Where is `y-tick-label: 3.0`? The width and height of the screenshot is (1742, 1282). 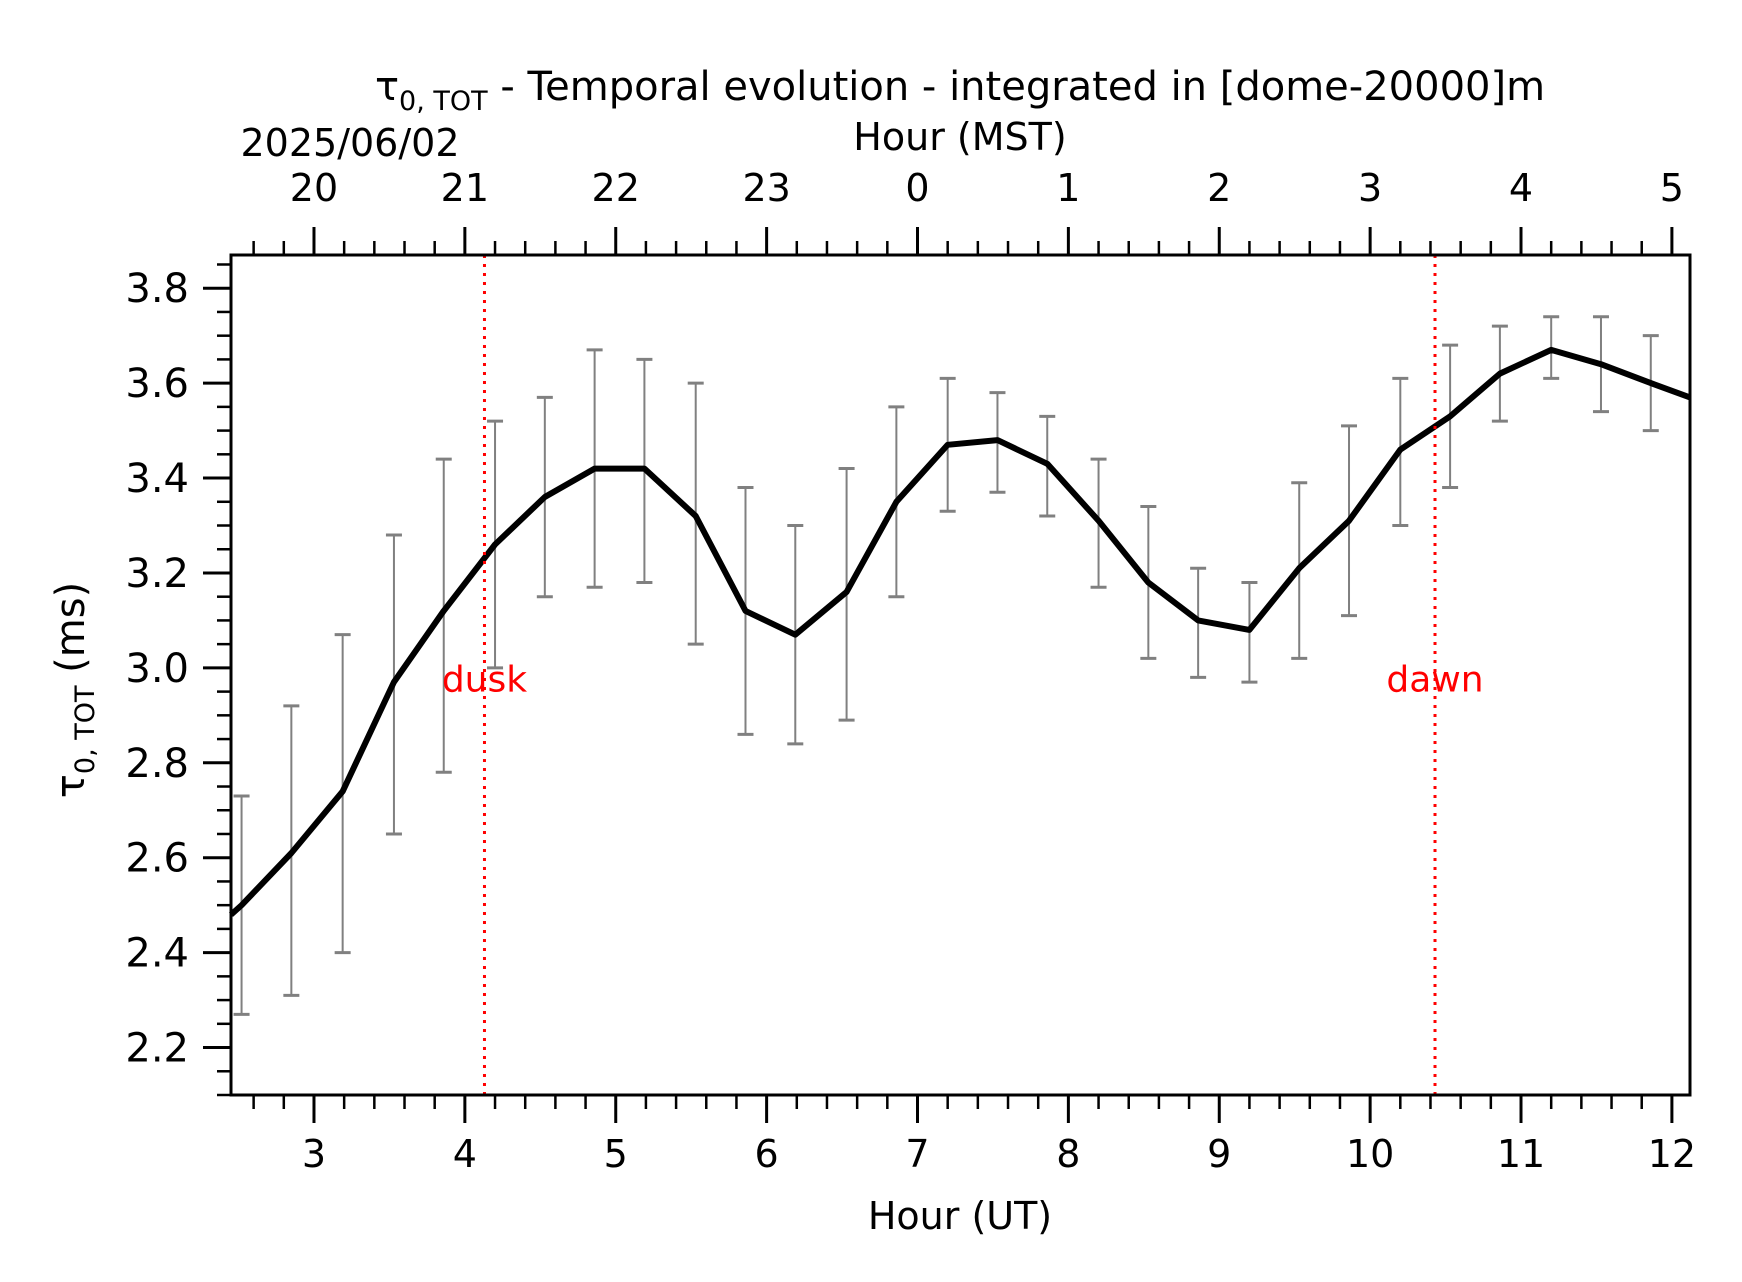 y-tick-label: 3.0 is located at coordinates (157, 669).